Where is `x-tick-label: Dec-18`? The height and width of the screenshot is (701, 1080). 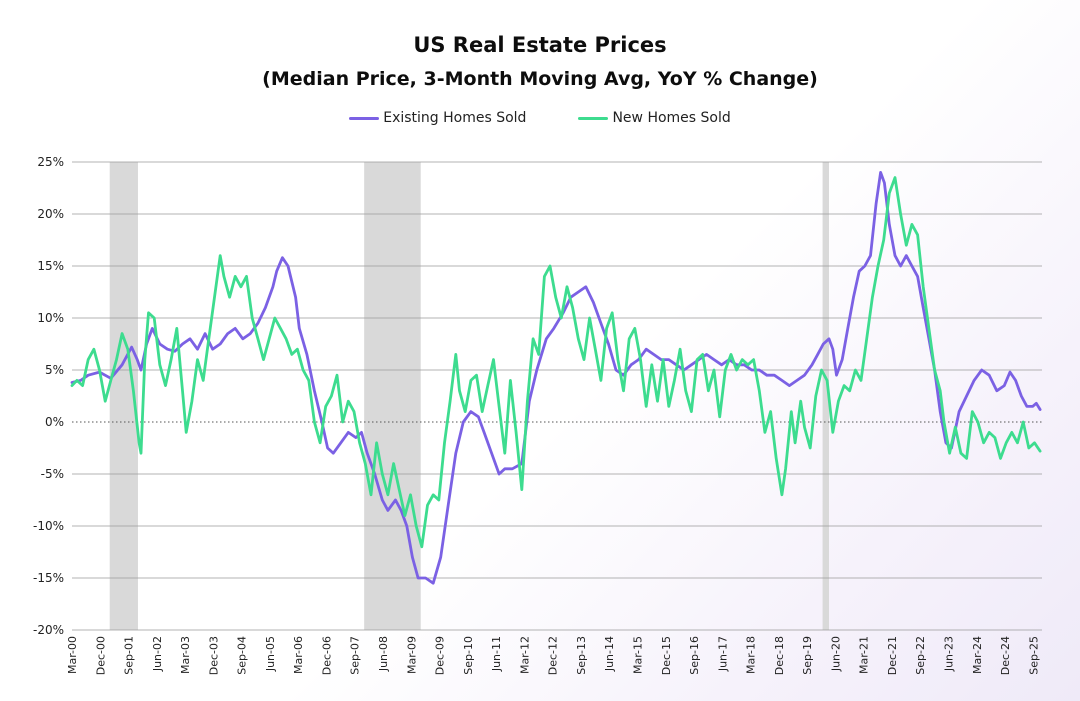
x-tick-label: Dec-18 is located at coordinates (779, 655).